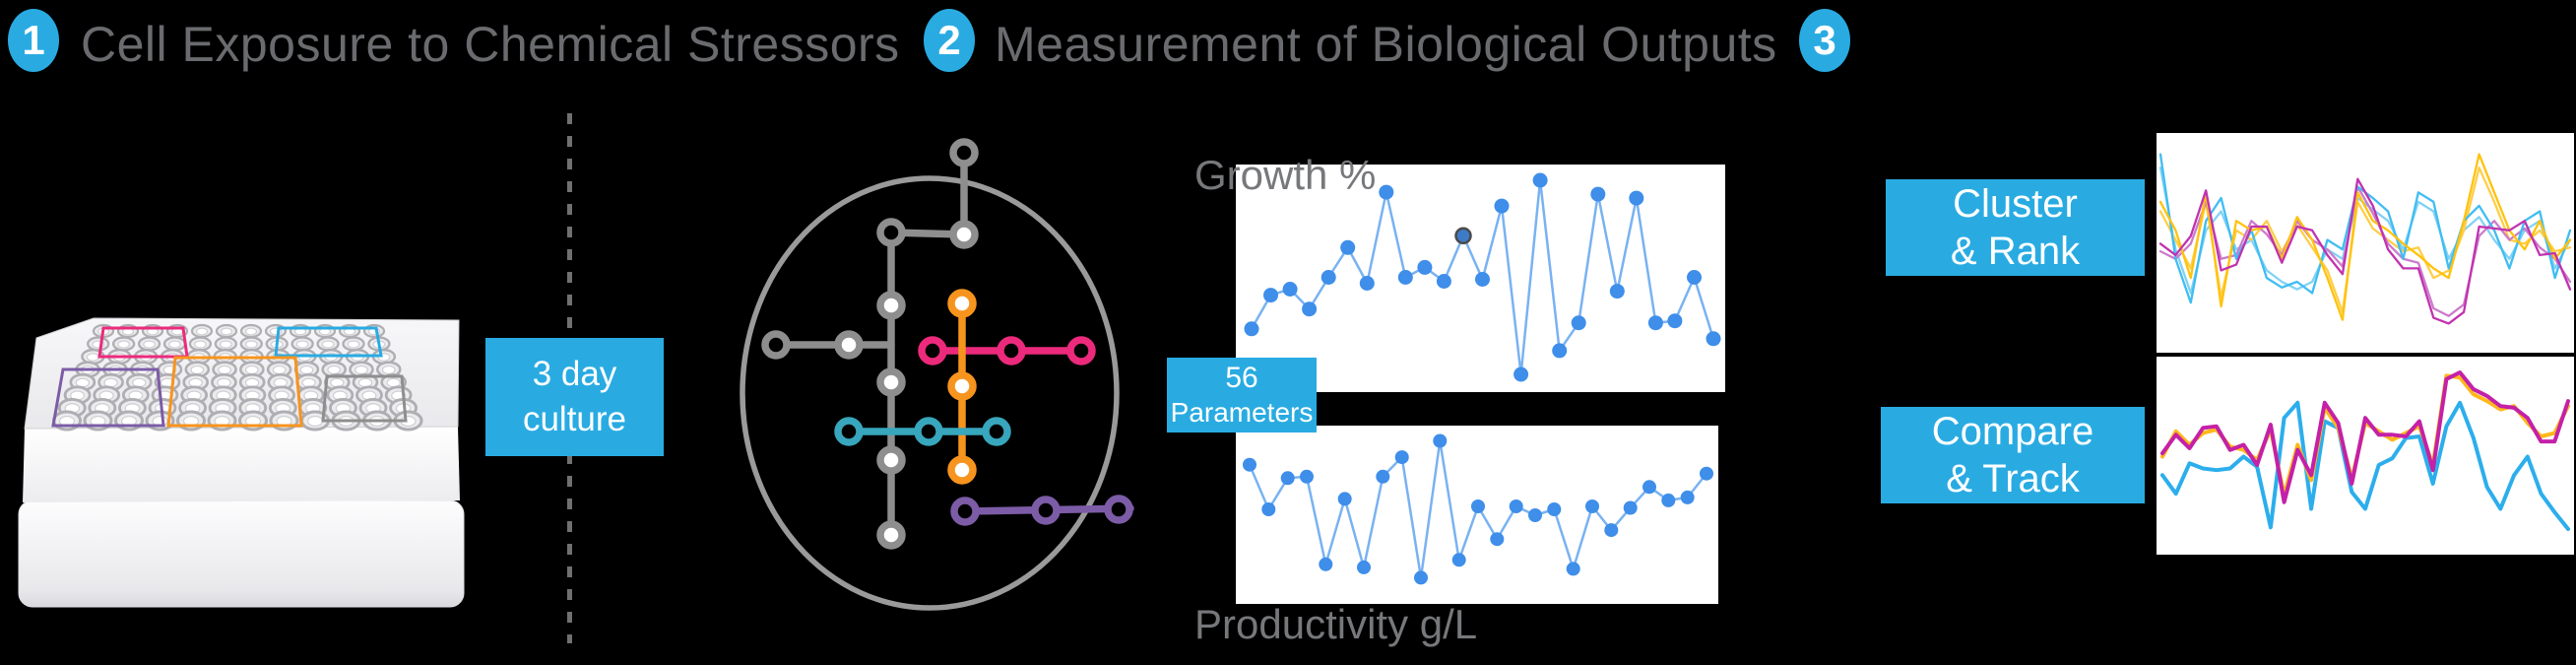 The width and height of the screenshot is (2576, 665). What do you see at coordinates (574, 397) in the screenshot?
I see `culture-duration-box: 3 day culture` at bounding box center [574, 397].